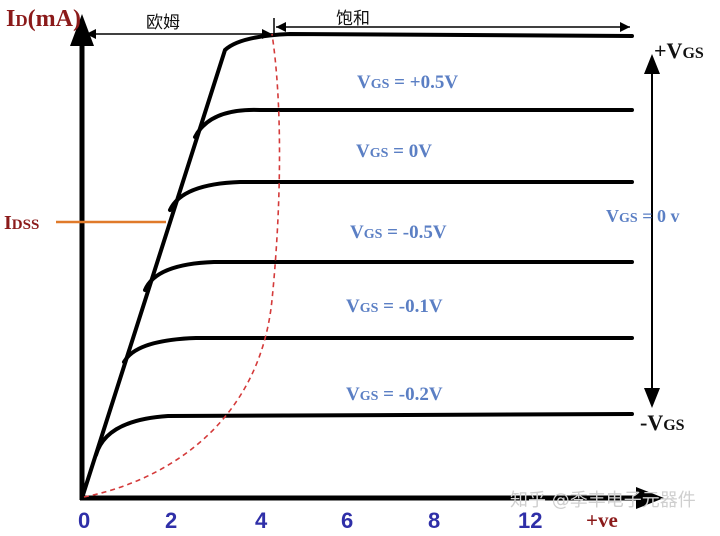 The width and height of the screenshot is (720, 536). I want to click on curve-label: VGS = -0.1V, so click(394, 306).